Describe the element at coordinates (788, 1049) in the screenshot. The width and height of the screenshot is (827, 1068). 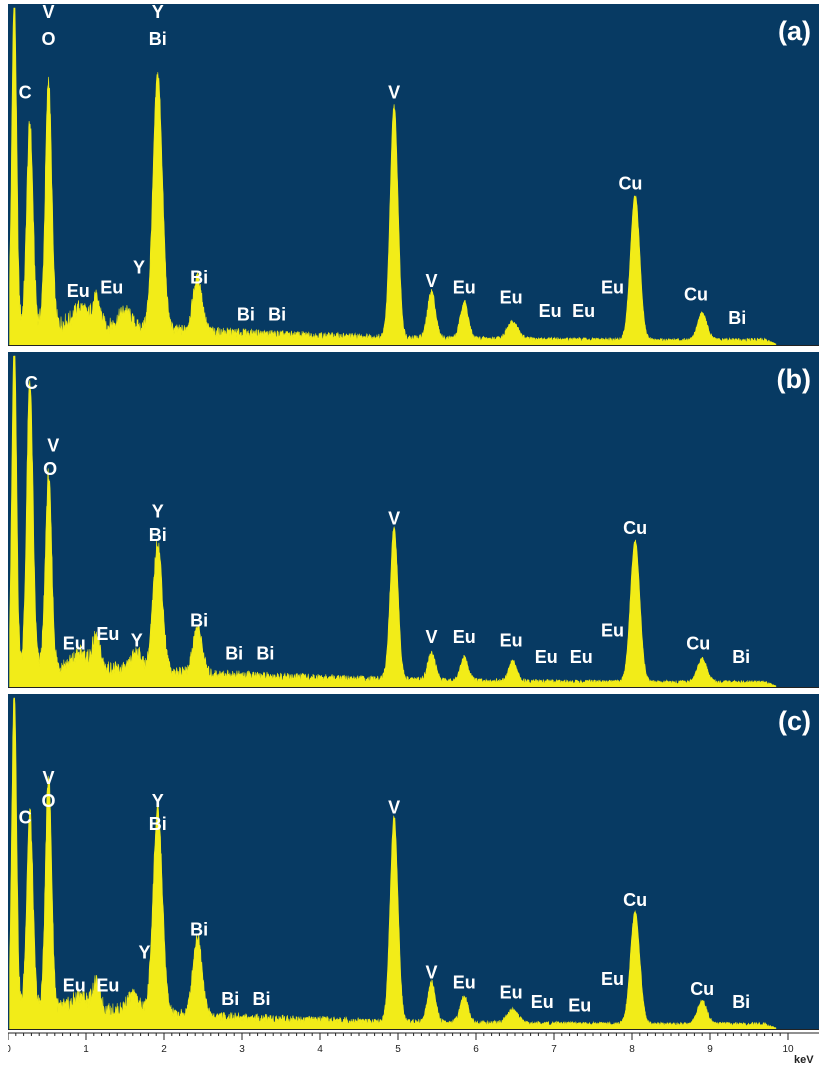
I see `x-tick-label: 10` at that location.